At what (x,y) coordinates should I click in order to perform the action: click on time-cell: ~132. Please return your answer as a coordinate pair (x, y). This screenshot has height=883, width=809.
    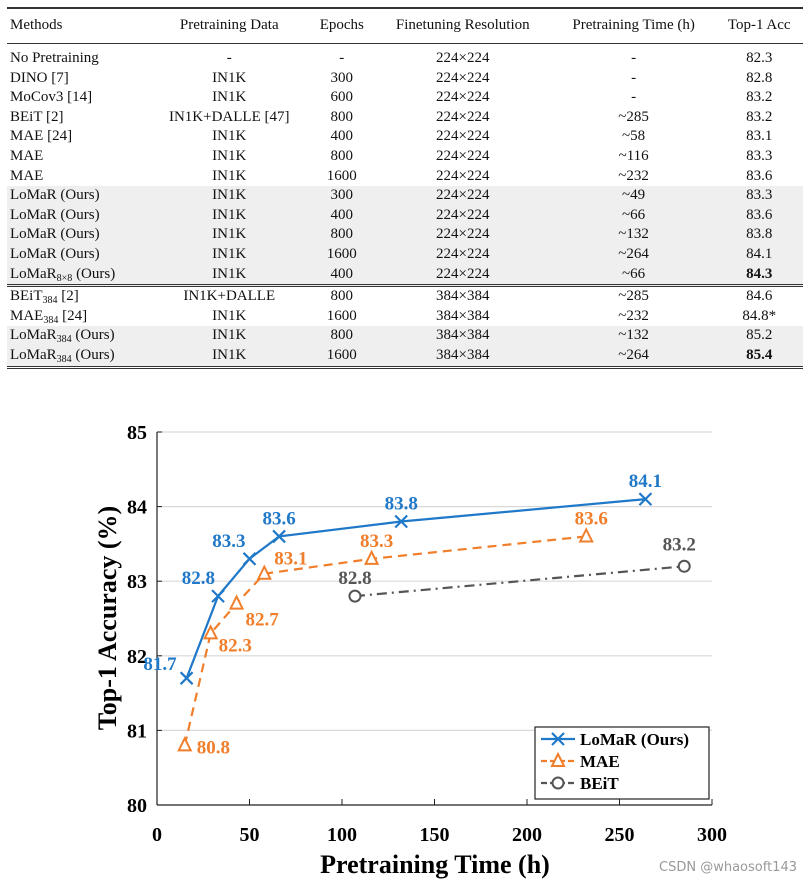
    Looking at the image, I should click on (633, 235).